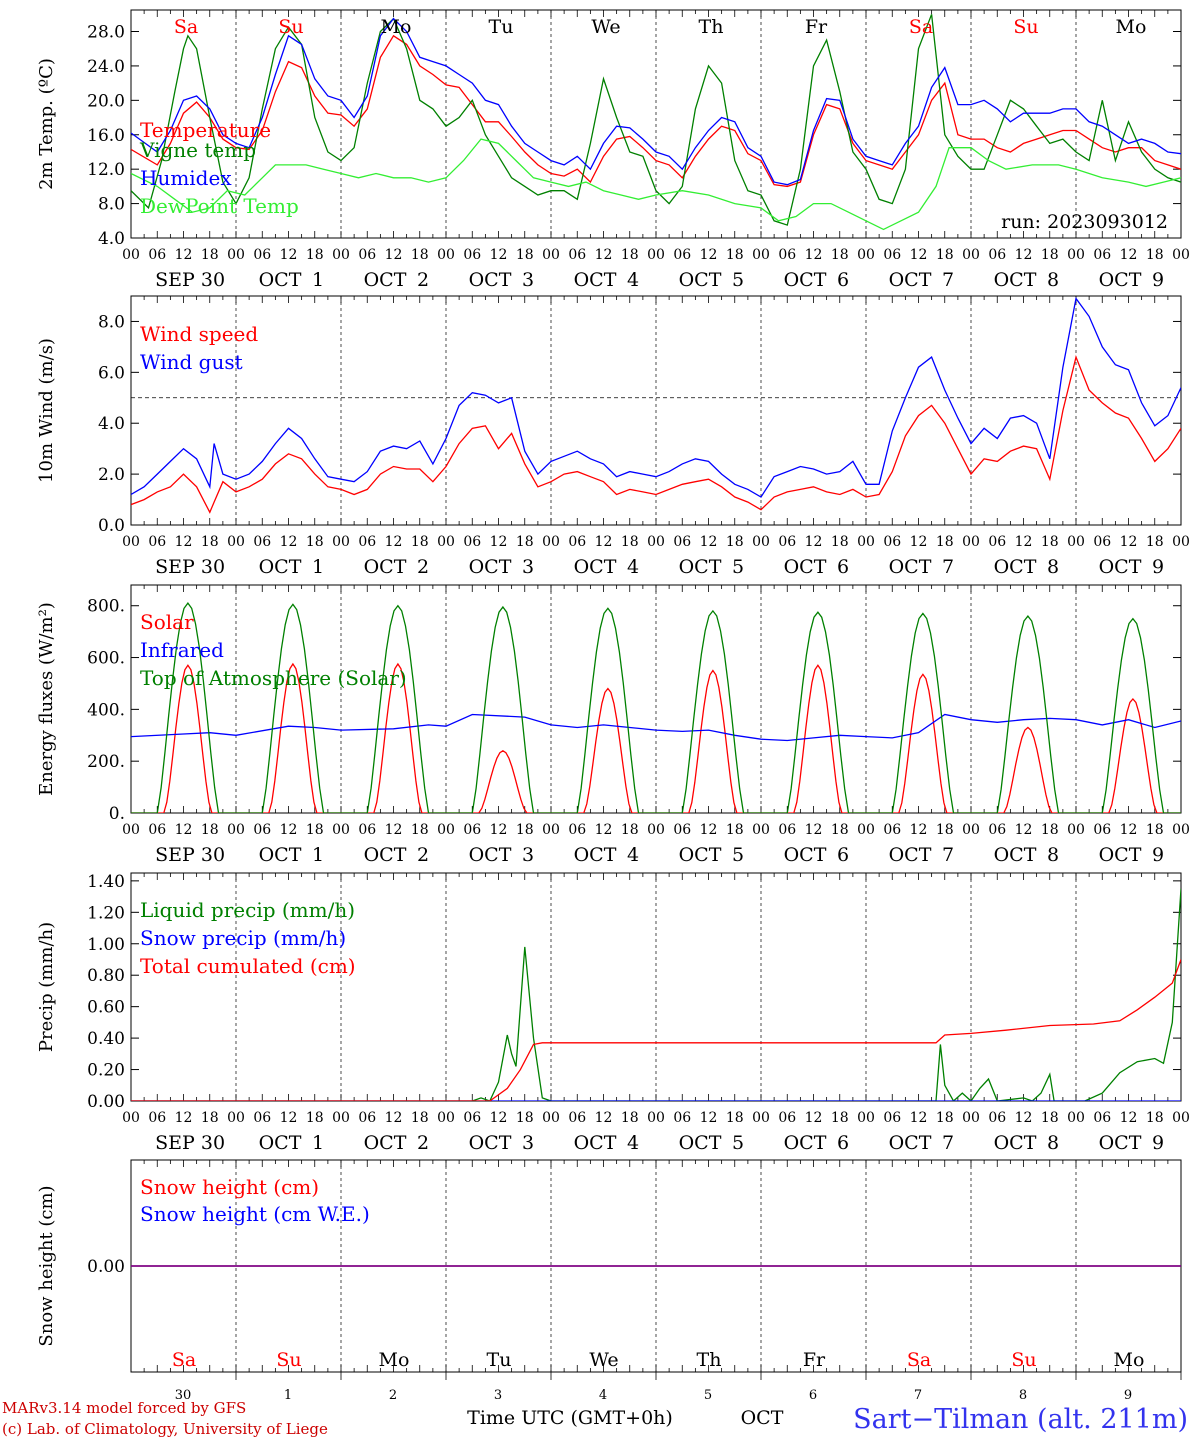 This screenshot has height=1444, width=1194. I want to click on model-credit-line: MARv3.14 model forced by GFS, so click(124, 1408).